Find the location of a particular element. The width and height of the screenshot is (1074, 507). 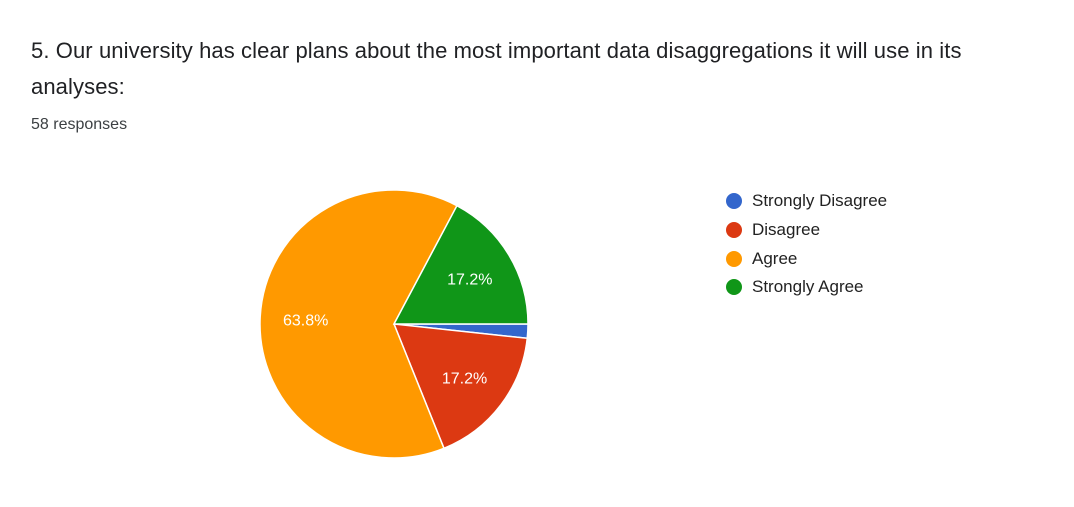

response-count: 58 responses is located at coordinates (79, 124).